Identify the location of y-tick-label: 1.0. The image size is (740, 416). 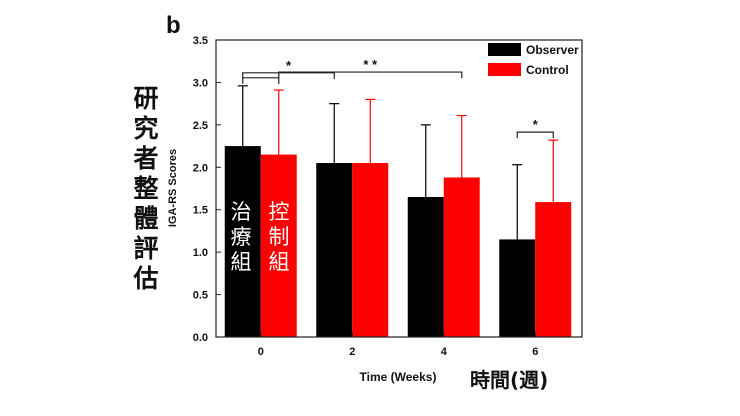
(200, 253).